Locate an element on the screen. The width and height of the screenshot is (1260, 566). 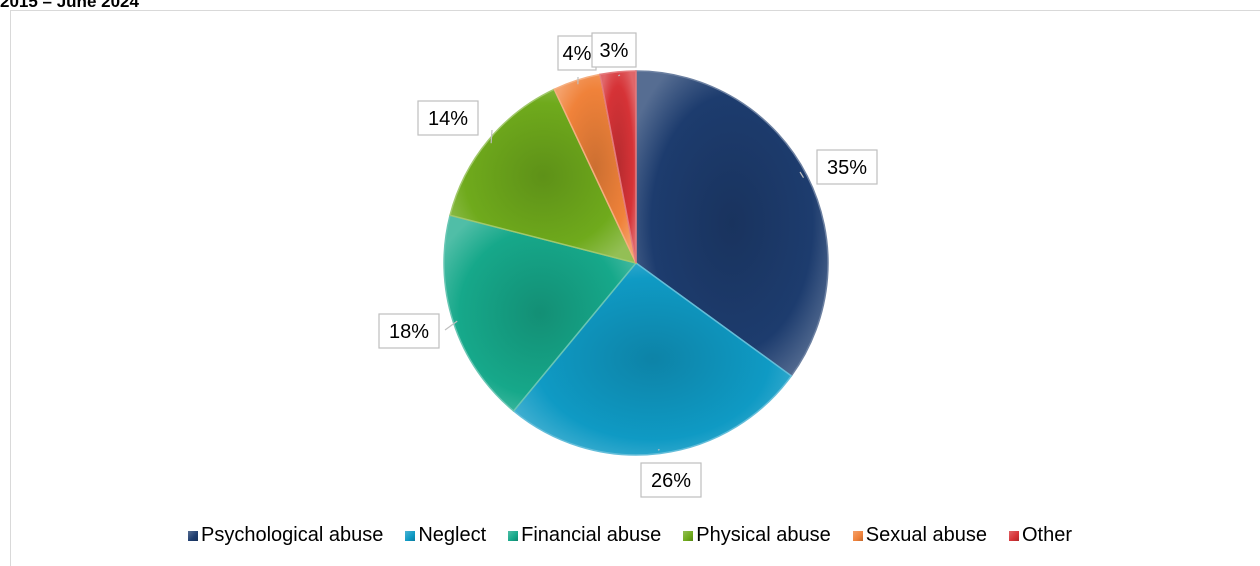
legend-item-physical-abuse: Physical abuse is located at coordinates (757, 535).